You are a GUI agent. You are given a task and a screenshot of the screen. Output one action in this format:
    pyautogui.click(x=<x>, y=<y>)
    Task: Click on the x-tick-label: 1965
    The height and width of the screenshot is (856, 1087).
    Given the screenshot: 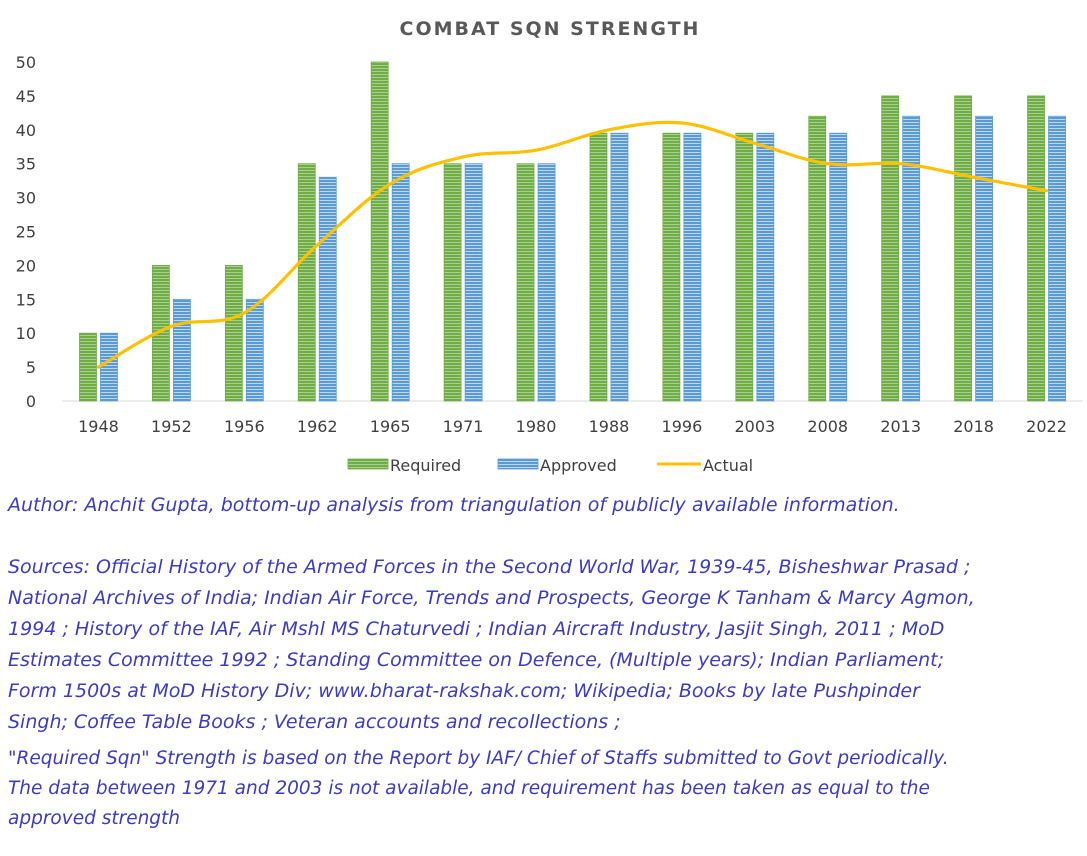 What is the action you would take?
    pyautogui.click(x=390, y=426)
    